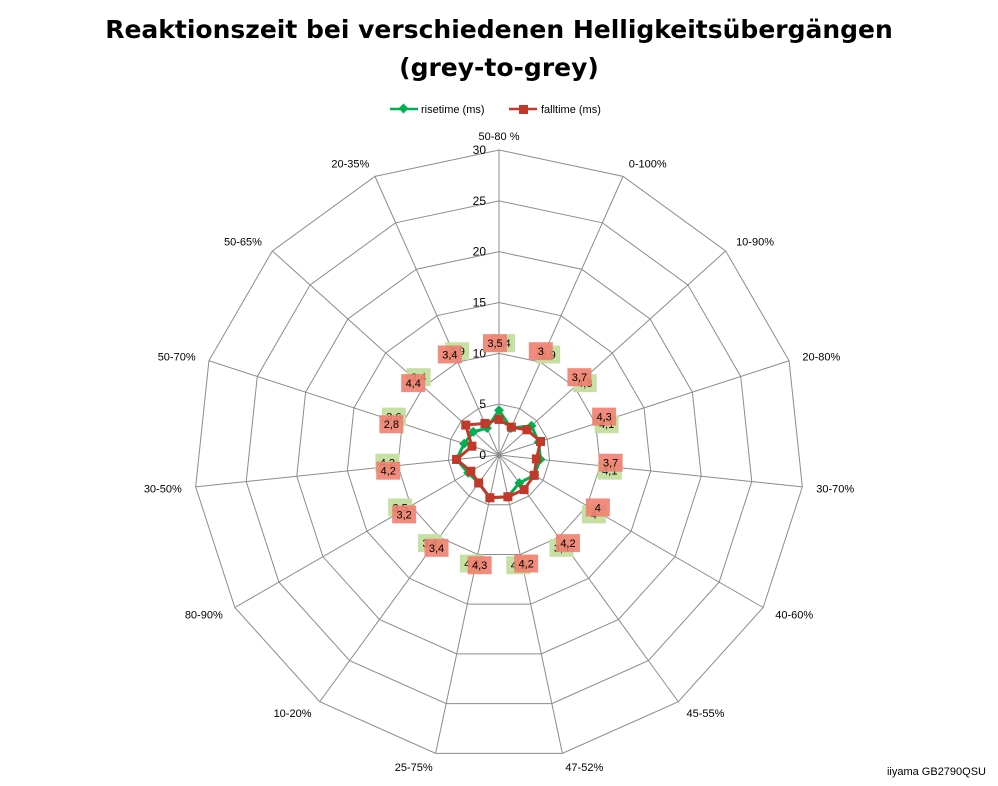 This screenshot has width=998, height=786. I want to click on tick-label: 0, so click(482, 455).